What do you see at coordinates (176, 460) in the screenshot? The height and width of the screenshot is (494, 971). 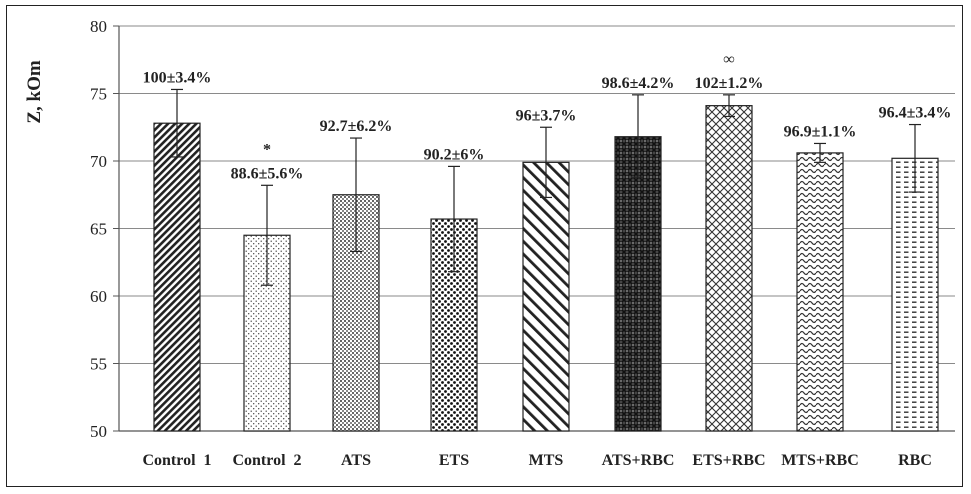 I see `category-label: Control 1` at bounding box center [176, 460].